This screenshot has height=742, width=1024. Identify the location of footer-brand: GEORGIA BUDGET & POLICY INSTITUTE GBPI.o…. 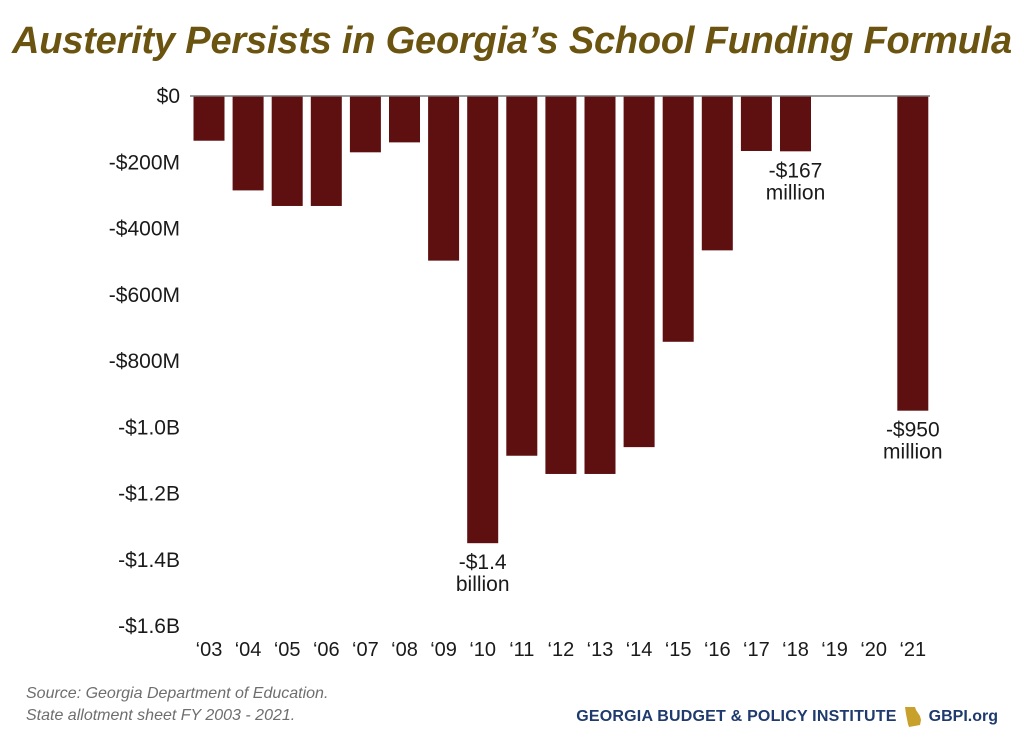
(787, 717).